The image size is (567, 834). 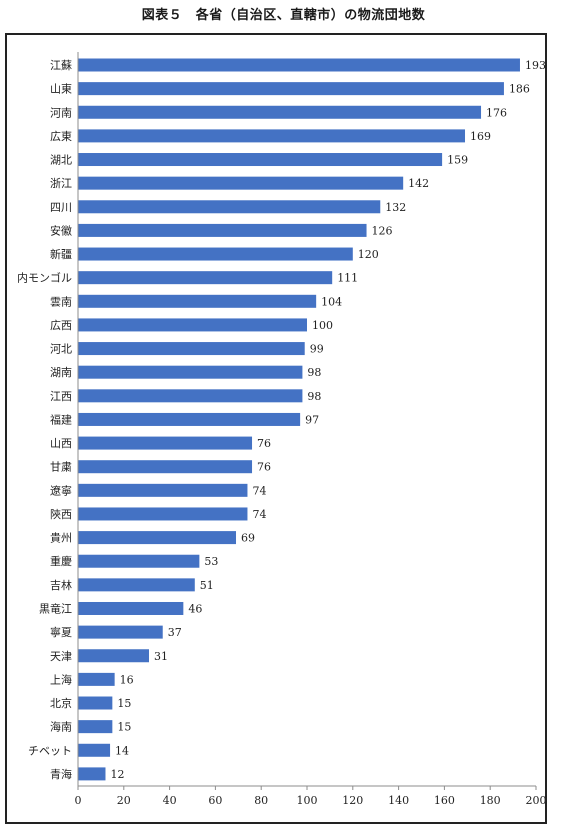 What do you see at coordinates (61, 679) in the screenshot?
I see `category-label: 上海` at bounding box center [61, 679].